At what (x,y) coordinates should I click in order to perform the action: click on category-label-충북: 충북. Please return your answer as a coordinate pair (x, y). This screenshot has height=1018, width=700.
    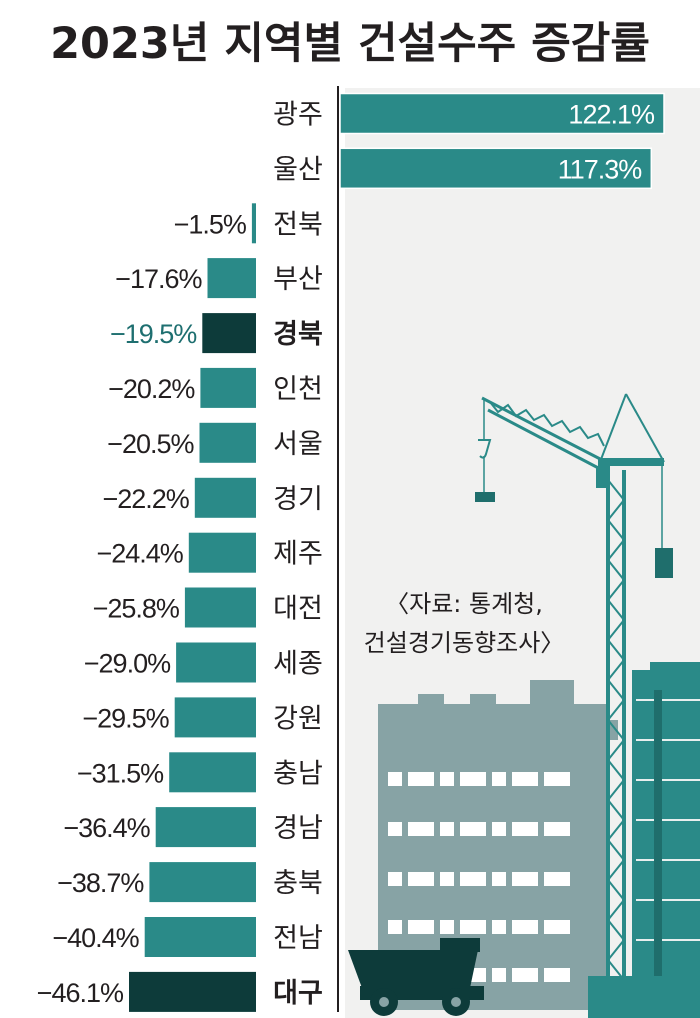
    Looking at the image, I should click on (298, 883).